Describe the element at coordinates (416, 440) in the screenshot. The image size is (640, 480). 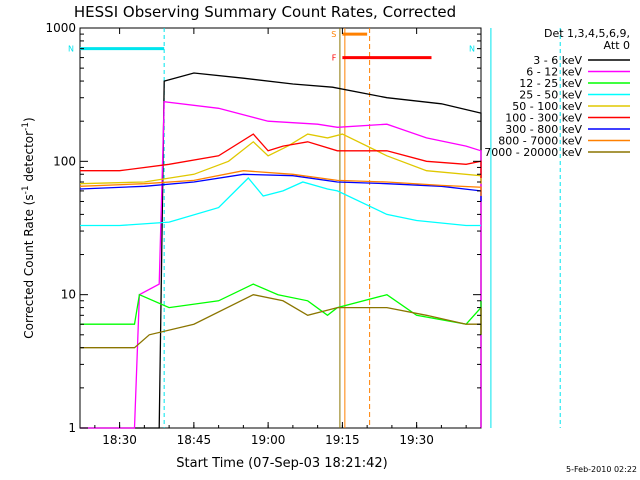
I see `x-tick-label: 19:30` at that location.